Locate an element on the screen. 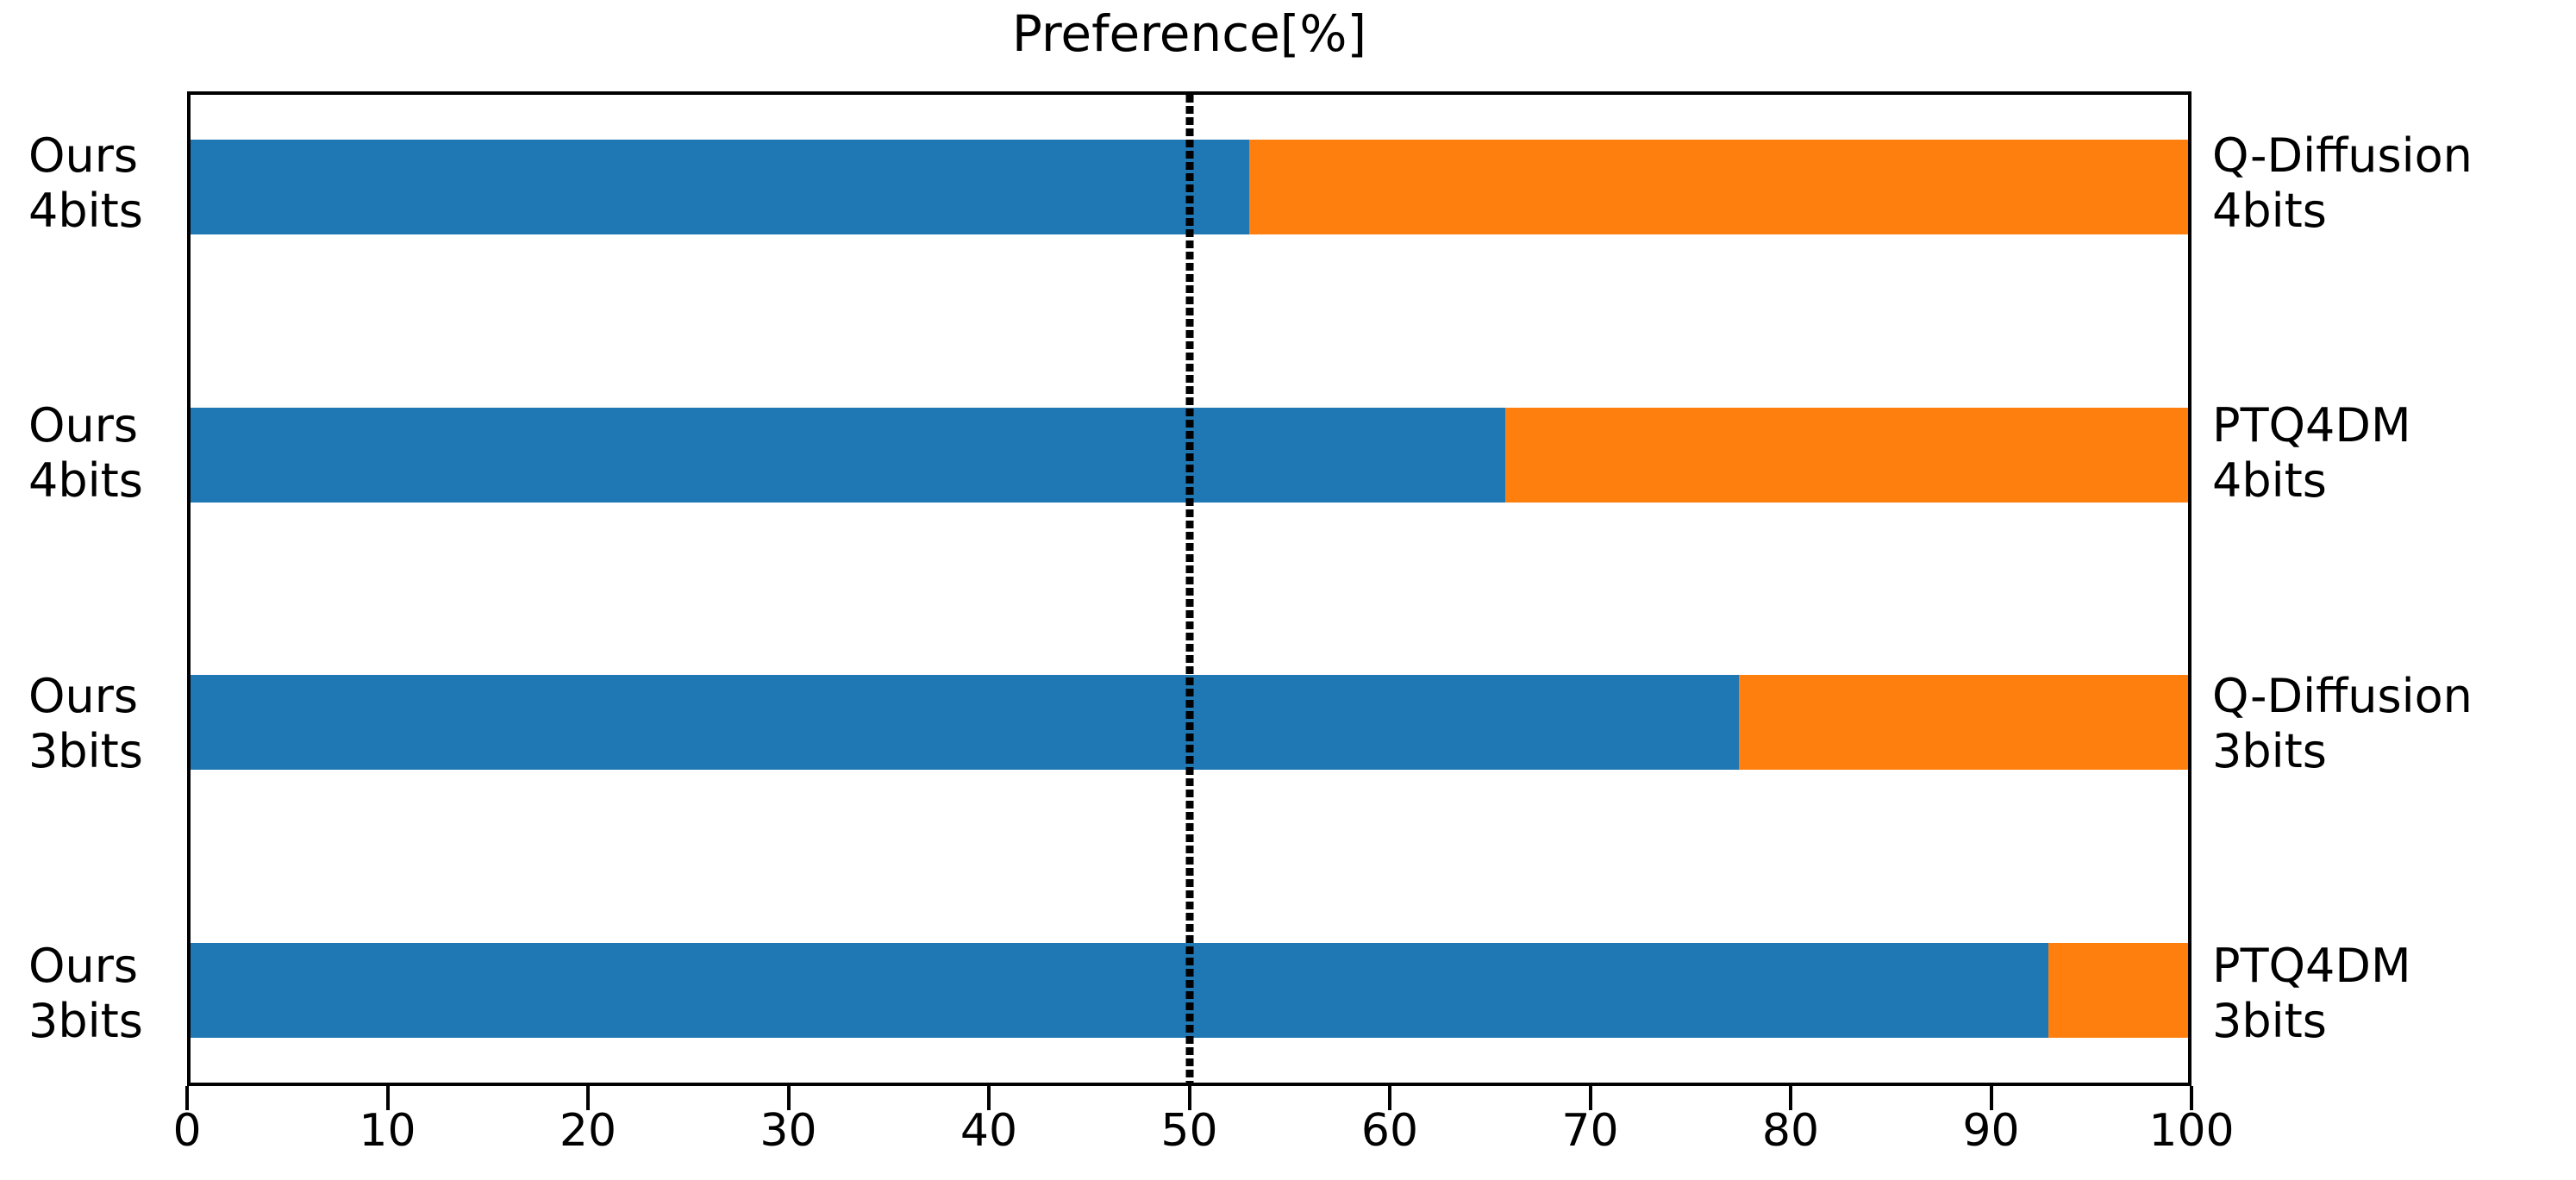 The width and height of the screenshot is (2576, 1180). reference-line-50pct is located at coordinates (1189, 589).